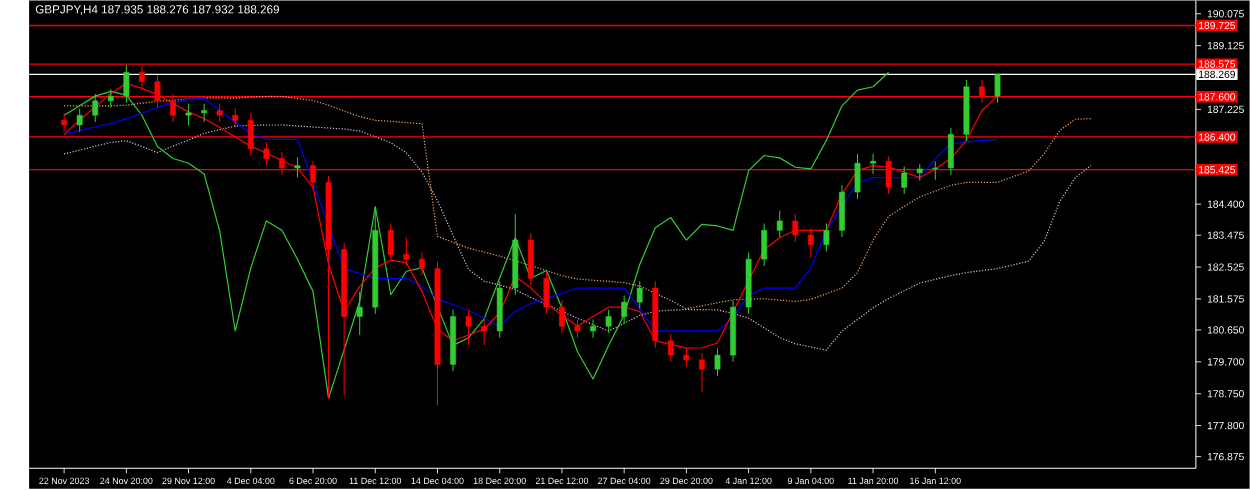 This screenshot has width=1250, height=490. What do you see at coordinates (375, 481) in the screenshot?
I see `x-tick-label: 11 Dec 12:00` at bounding box center [375, 481].